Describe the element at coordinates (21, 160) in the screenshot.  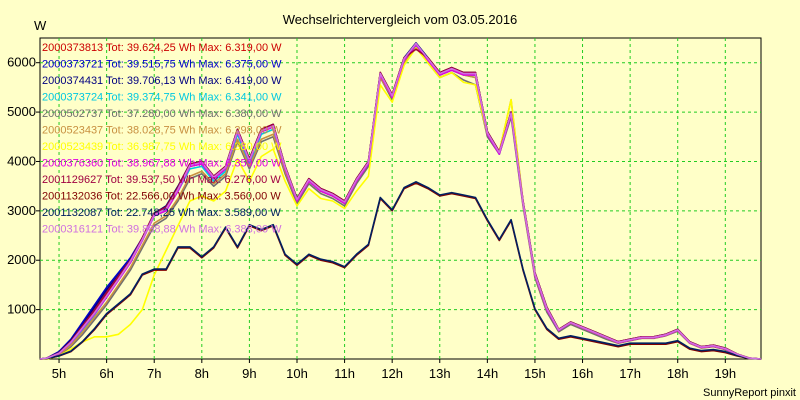
I see `y-tick-label-3: 4000` at that location.